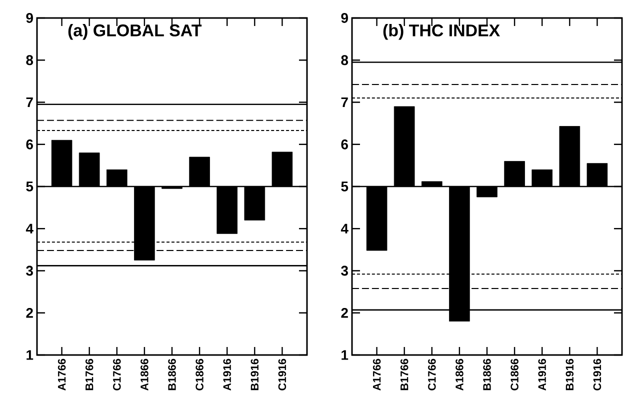  What do you see at coordinates (441, 32) in the screenshot?
I see `chart-title: (b) THC INDEX` at bounding box center [441, 32].